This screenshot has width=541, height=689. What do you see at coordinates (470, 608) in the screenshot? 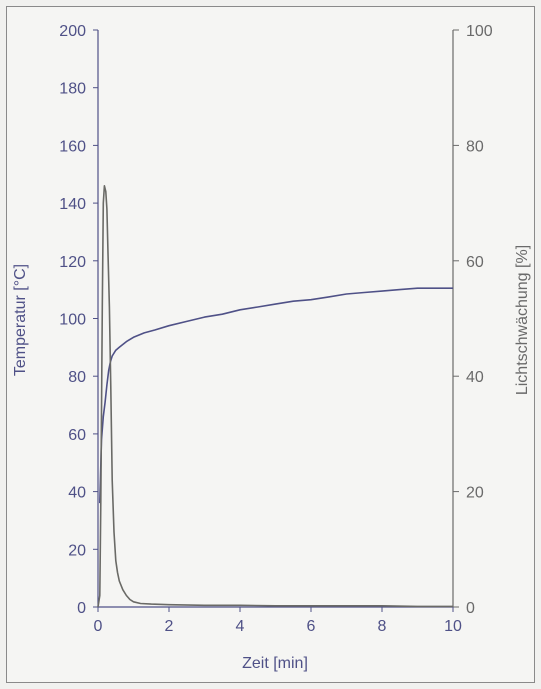
I see `right-tick-label: 0` at bounding box center [470, 608].